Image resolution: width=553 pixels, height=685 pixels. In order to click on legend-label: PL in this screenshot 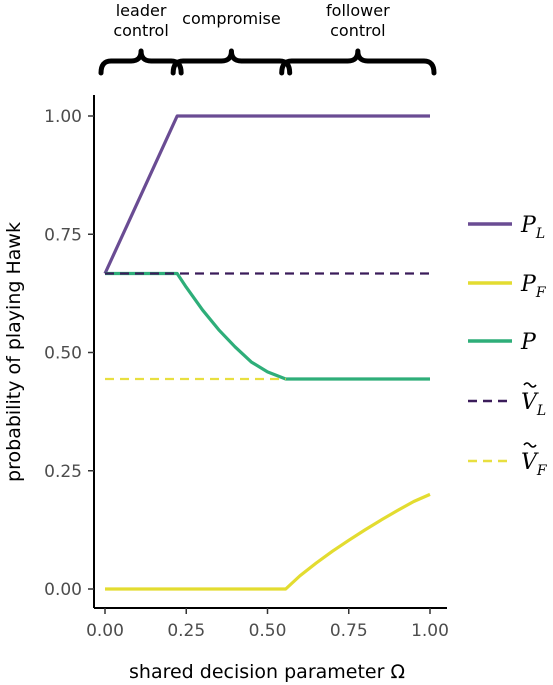, I will do `click(532, 227)`.